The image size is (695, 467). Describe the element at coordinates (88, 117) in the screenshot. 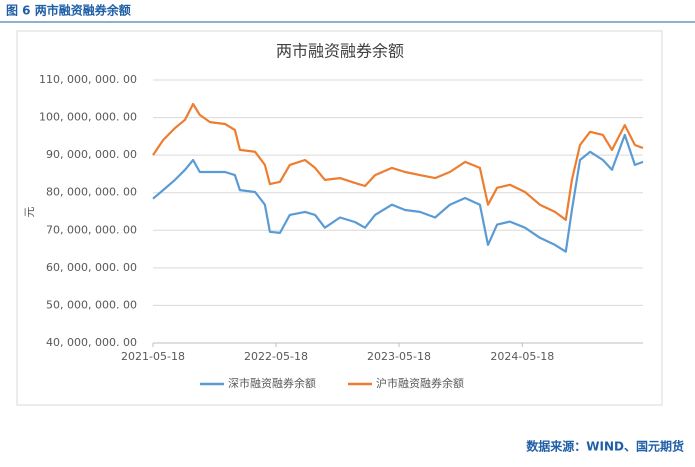

I see `y-tick-label: 100, 000, 000. 00` at that location.